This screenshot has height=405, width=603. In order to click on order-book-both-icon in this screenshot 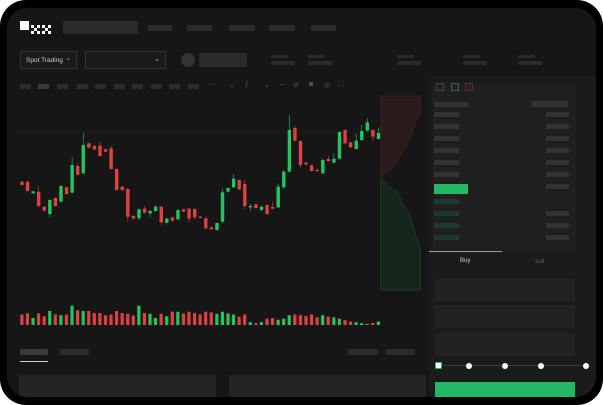, I will do `click(440, 87)`.